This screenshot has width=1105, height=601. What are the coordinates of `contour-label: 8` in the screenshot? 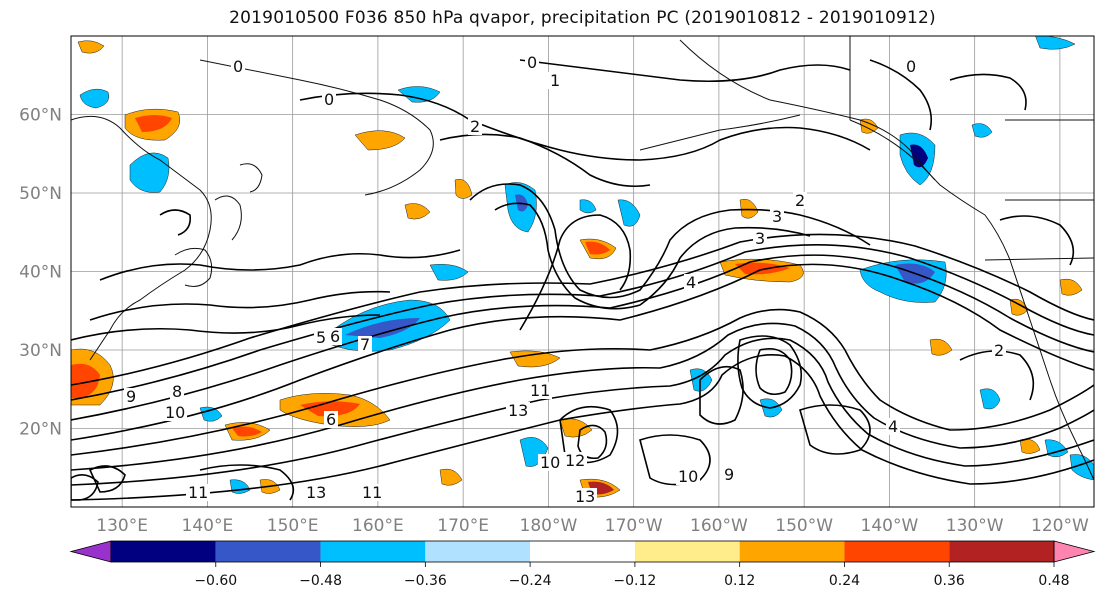 It's located at (177, 391).